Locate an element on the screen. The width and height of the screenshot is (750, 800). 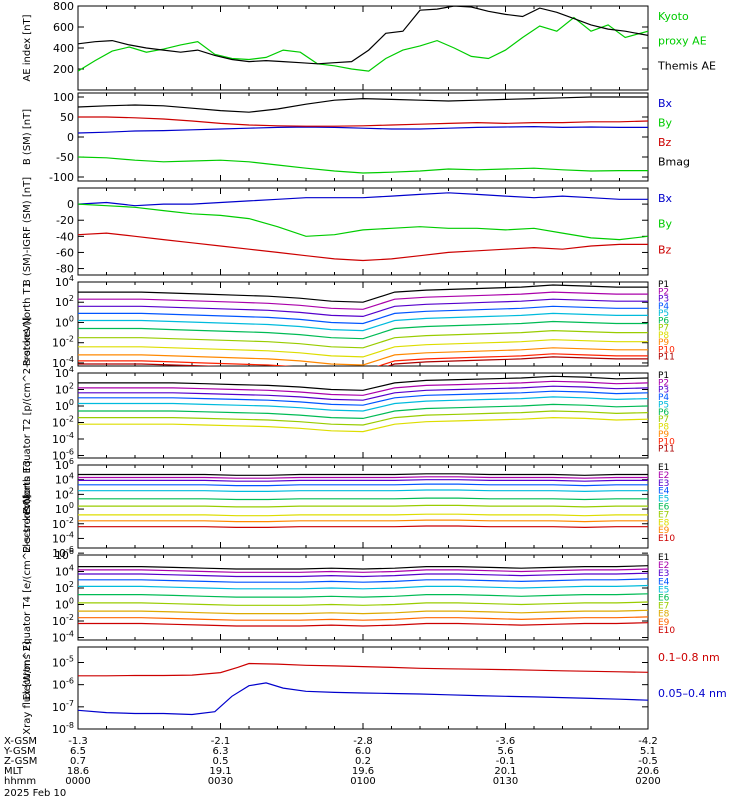
series-line-P8 is located at coordinates (363, 424).